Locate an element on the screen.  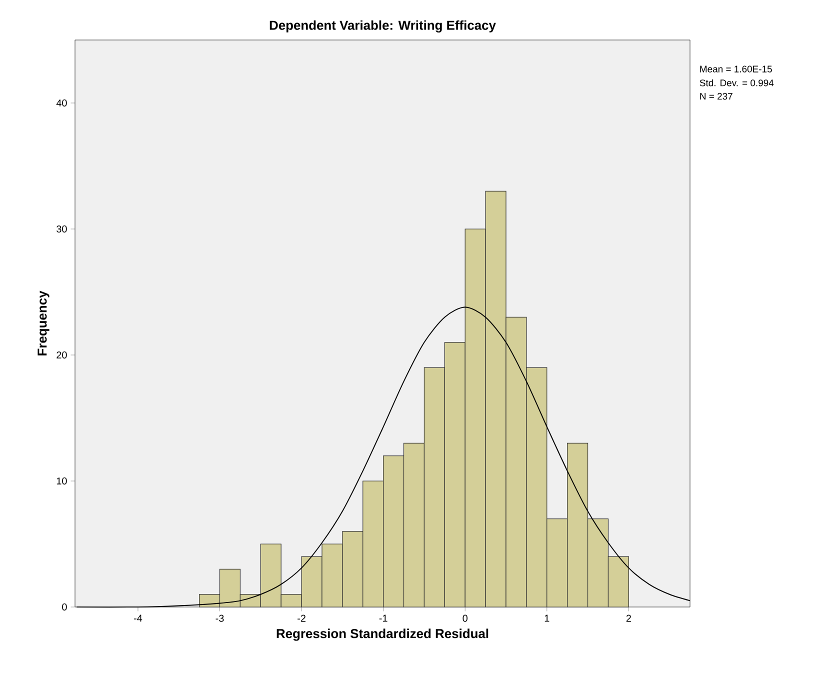
y-tick-label: 0 is located at coordinates (64, 607).